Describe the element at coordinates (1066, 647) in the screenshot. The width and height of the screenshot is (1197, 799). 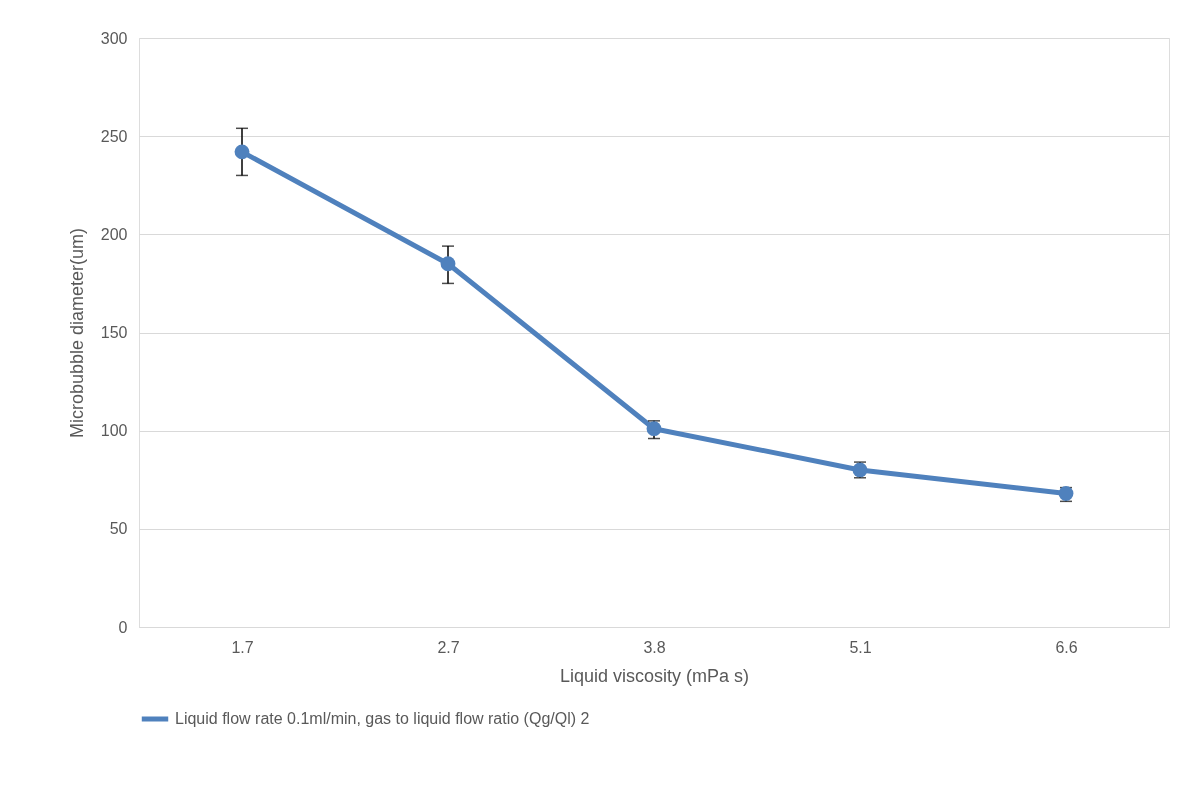
I see `x-tick-label: 6.6` at that location.